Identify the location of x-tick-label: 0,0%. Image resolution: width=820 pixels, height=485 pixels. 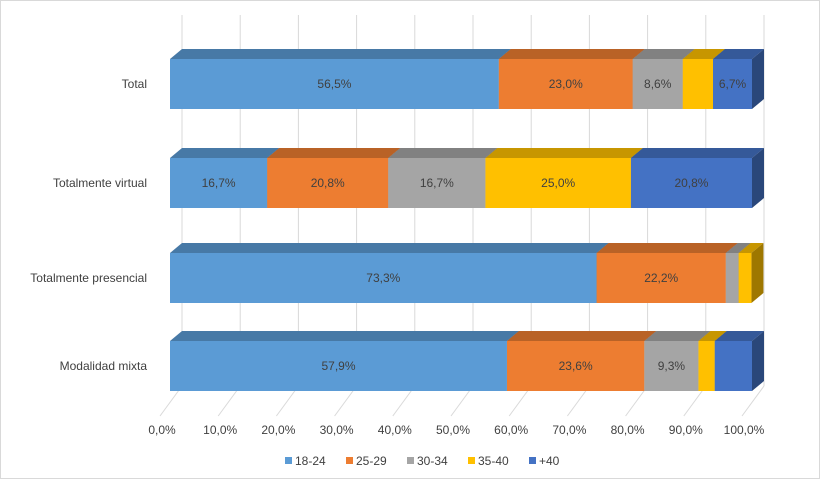
(162, 430).